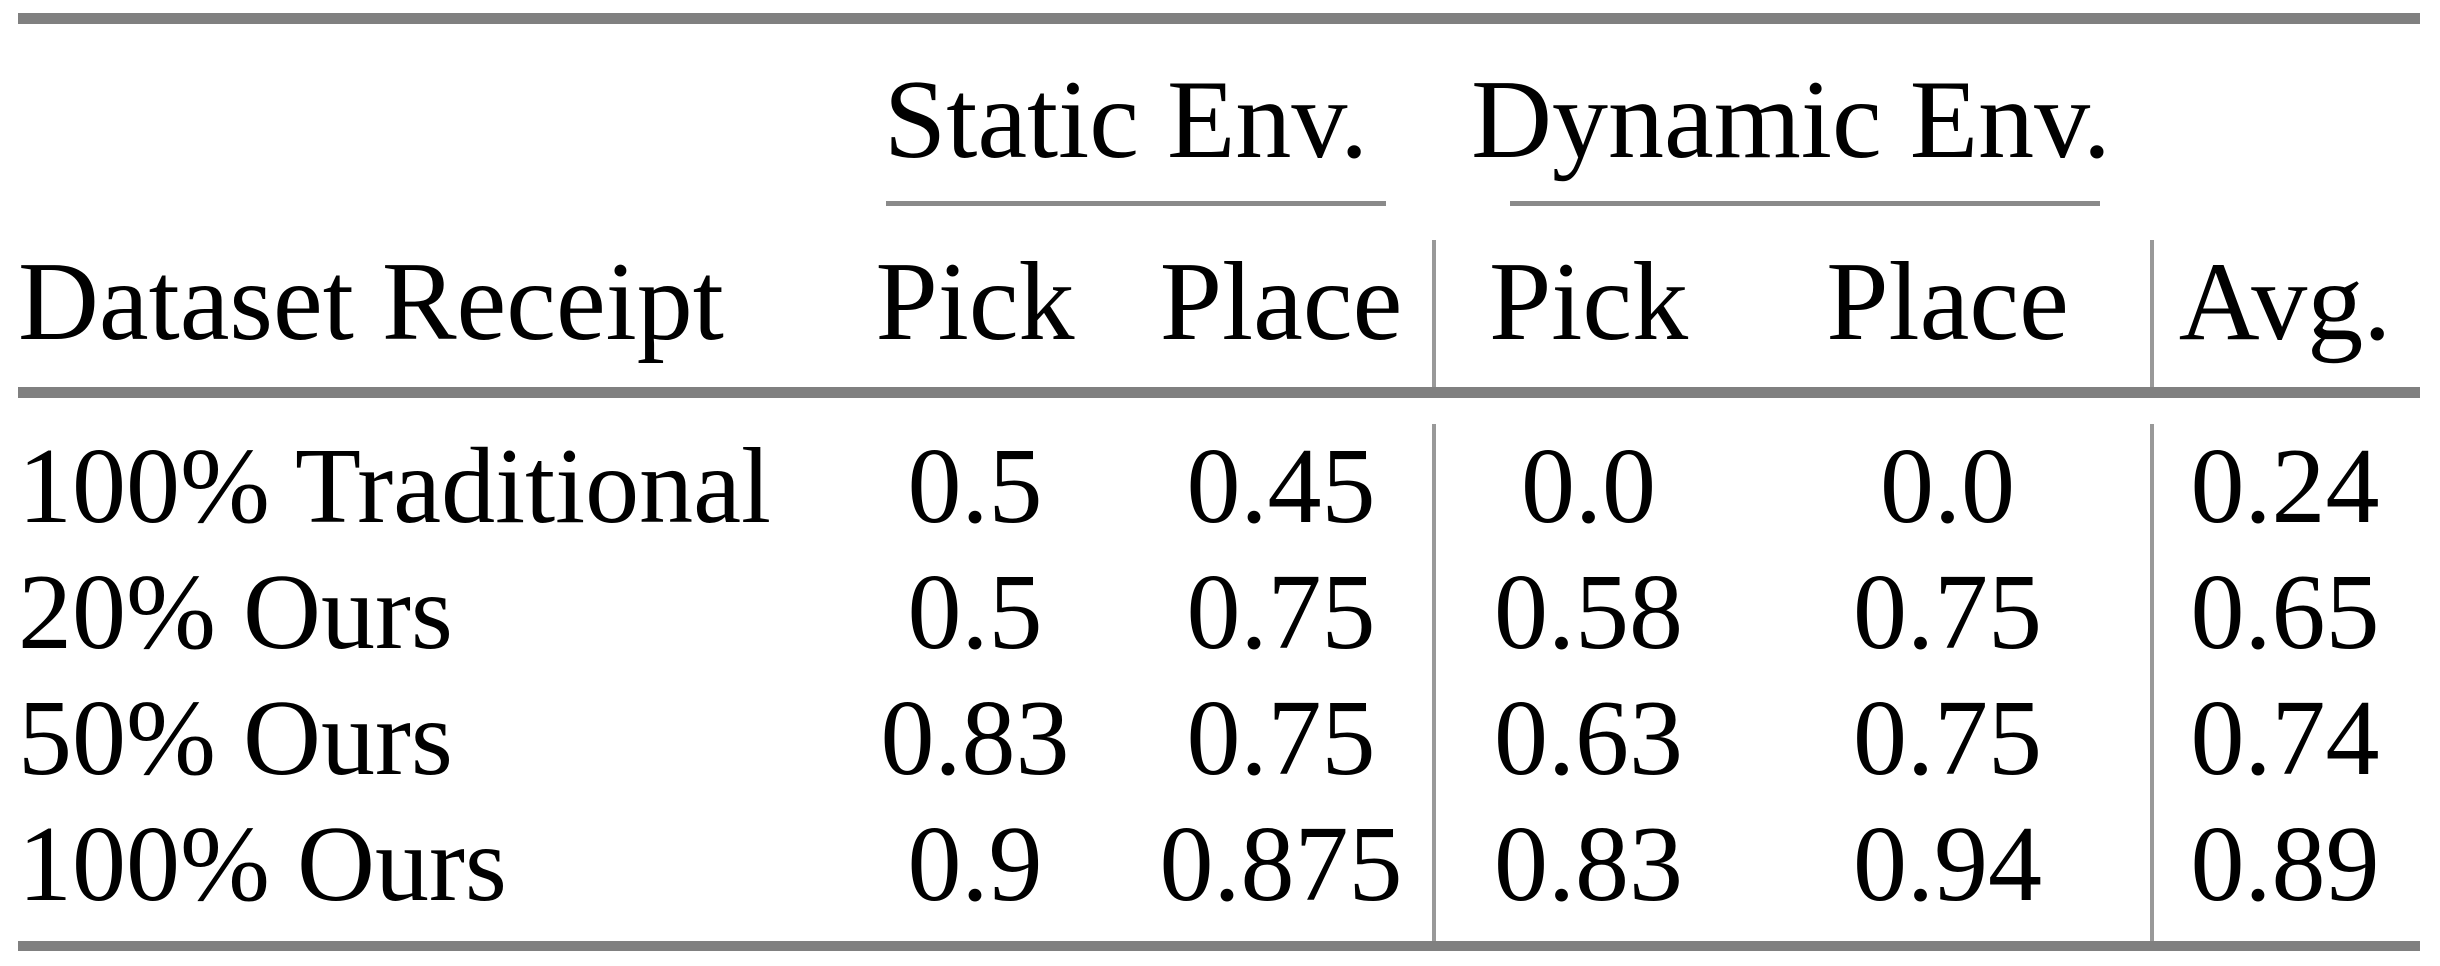 The width and height of the screenshot is (2440, 966). What do you see at coordinates (1589, 738) in the screenshot?
I see `cell-dynamic-pick: 0.63` at bounding box center [1589, 738].